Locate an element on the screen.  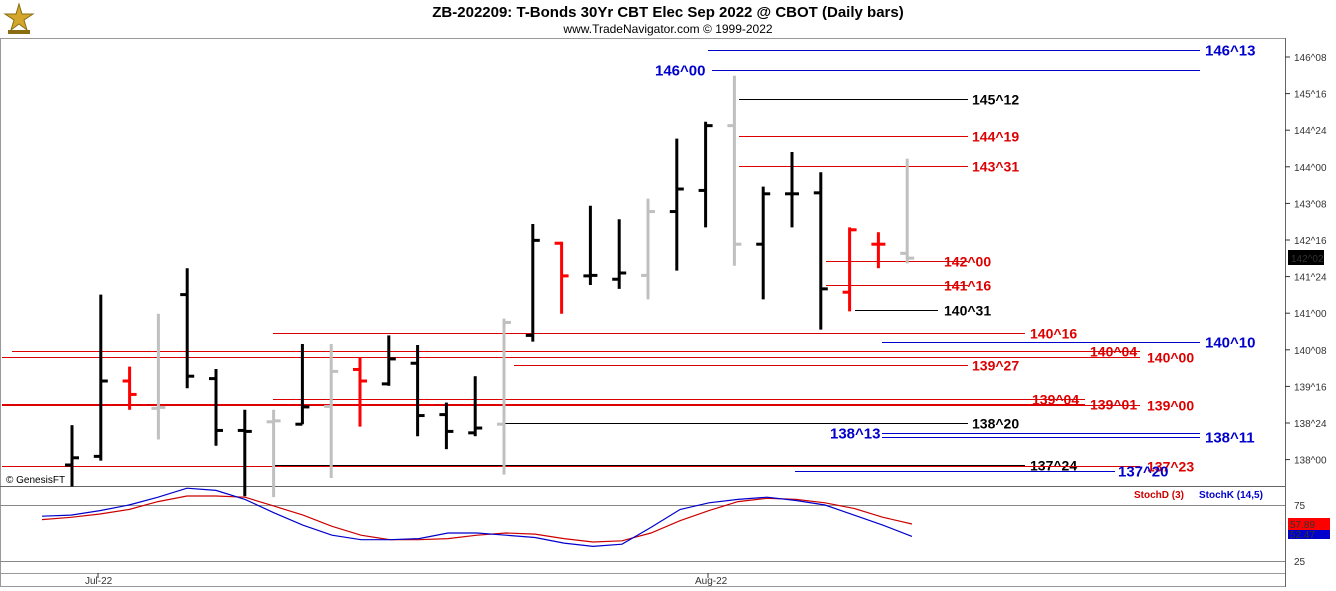
last-price-label: 142^02 is located at coordinates (1307, 259).